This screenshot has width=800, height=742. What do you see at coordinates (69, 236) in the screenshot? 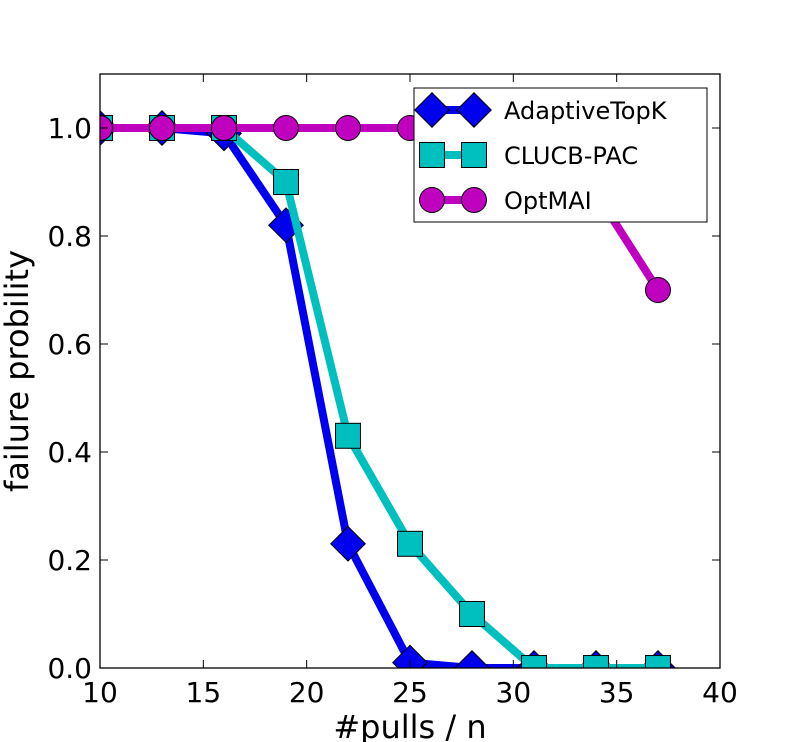
I see `y-tick-label: 0.8` at bounding box center [69, 236].